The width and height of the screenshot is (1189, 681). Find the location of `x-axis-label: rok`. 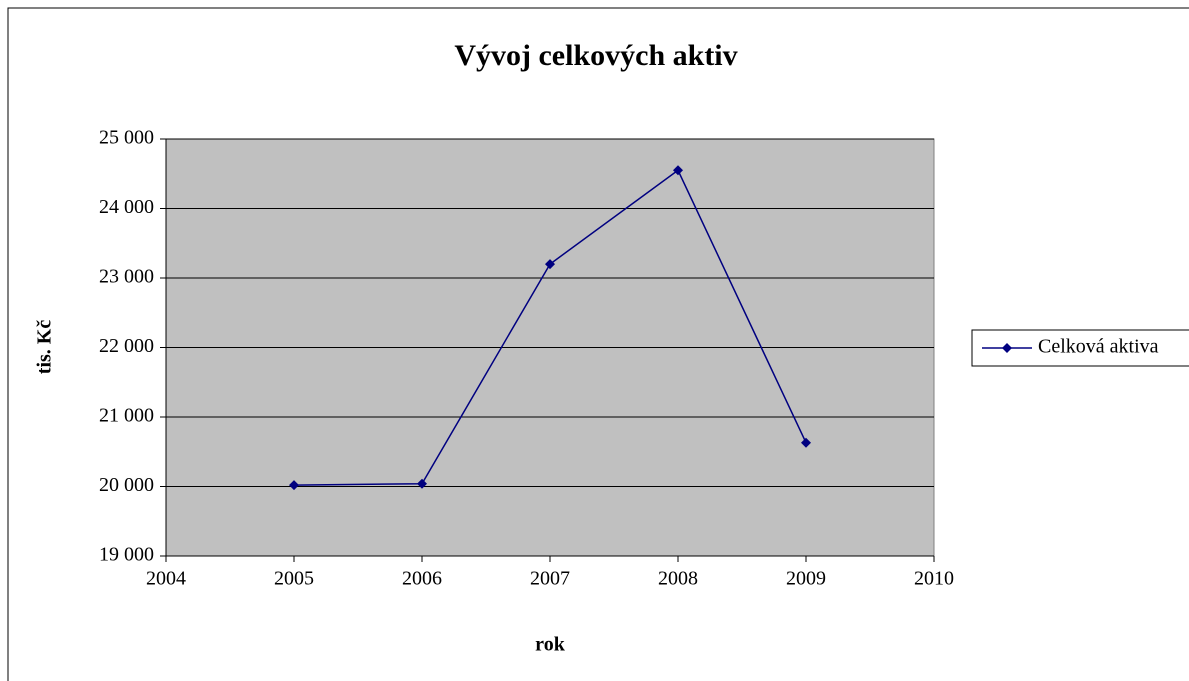

x-axis-label: rok is located at coordinates (550, 645).